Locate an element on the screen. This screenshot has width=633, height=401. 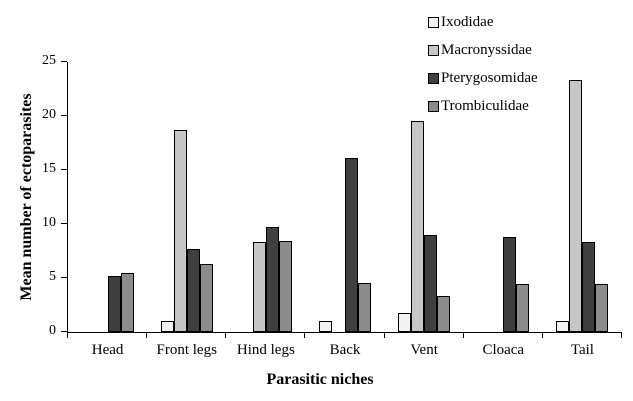
x-category-label: Back is located at coordinates (345, 350).